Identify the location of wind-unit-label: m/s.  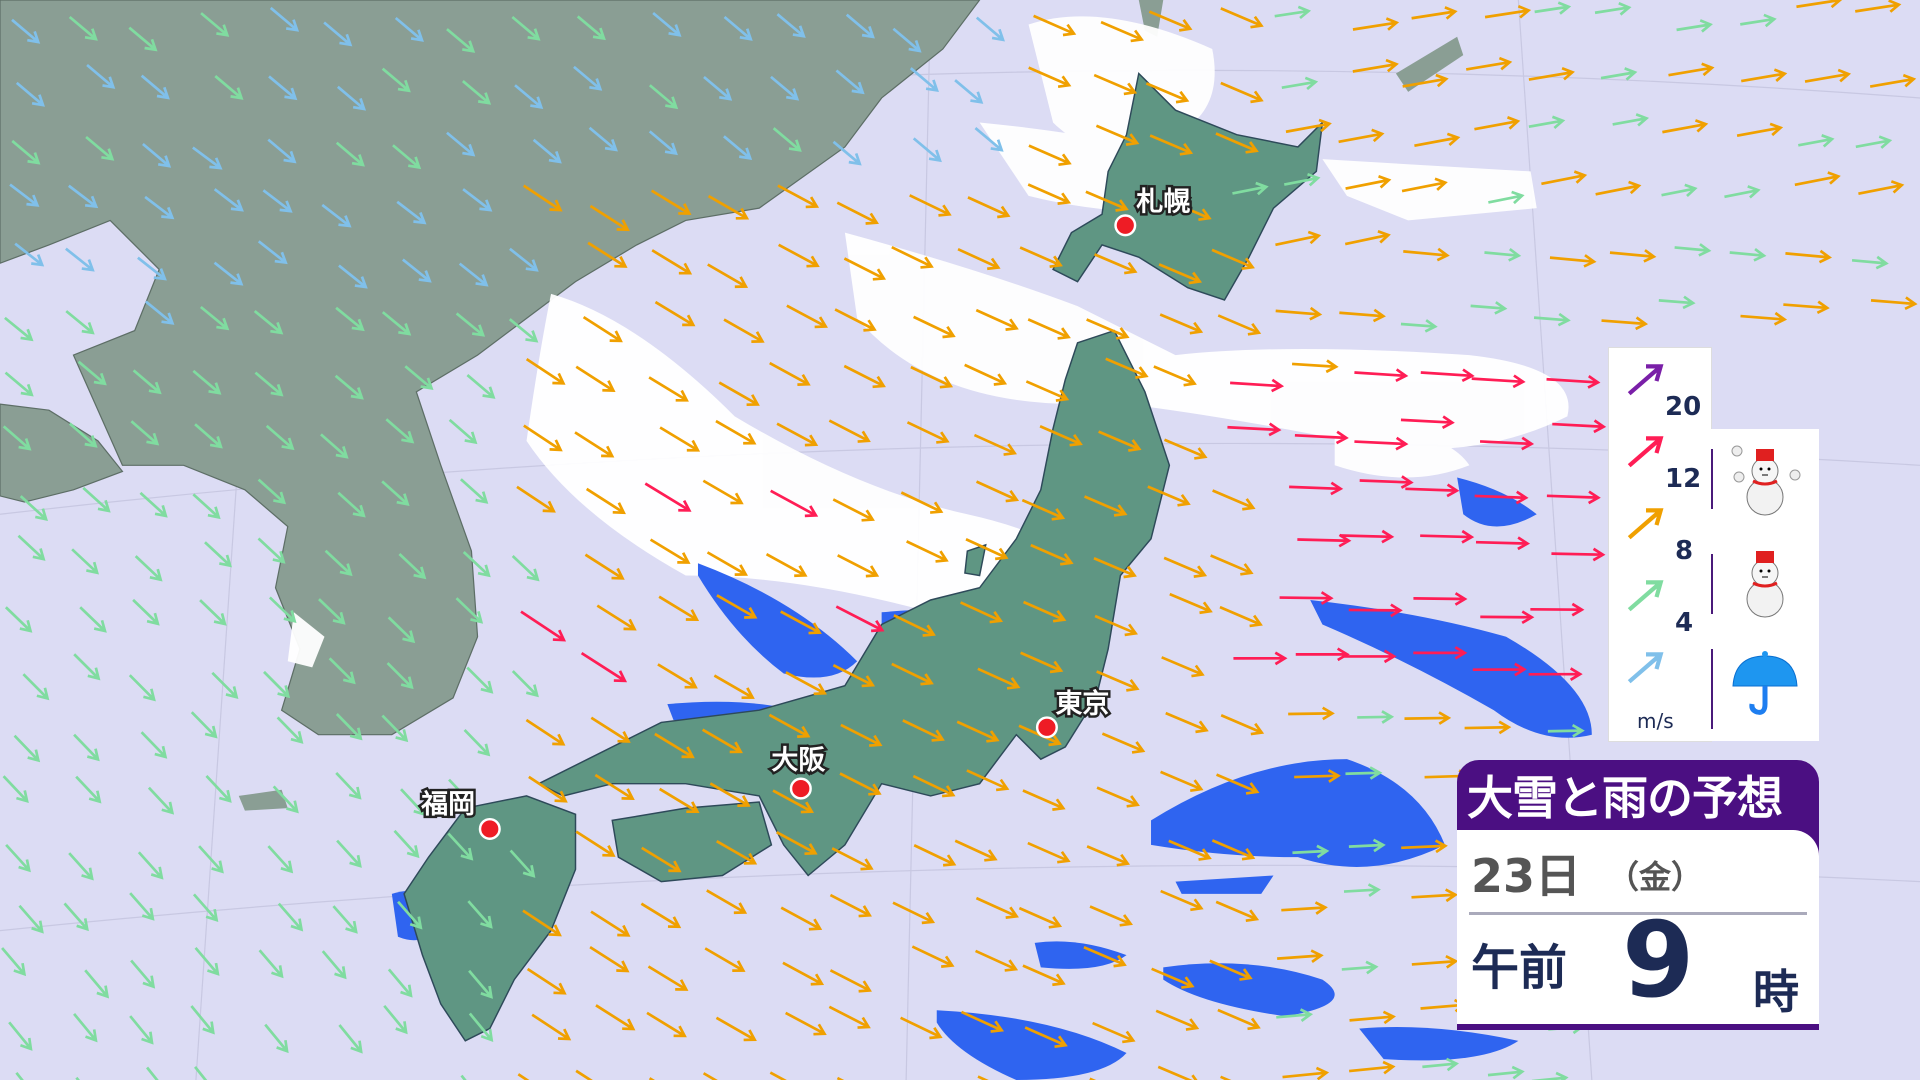
(1655, 721).